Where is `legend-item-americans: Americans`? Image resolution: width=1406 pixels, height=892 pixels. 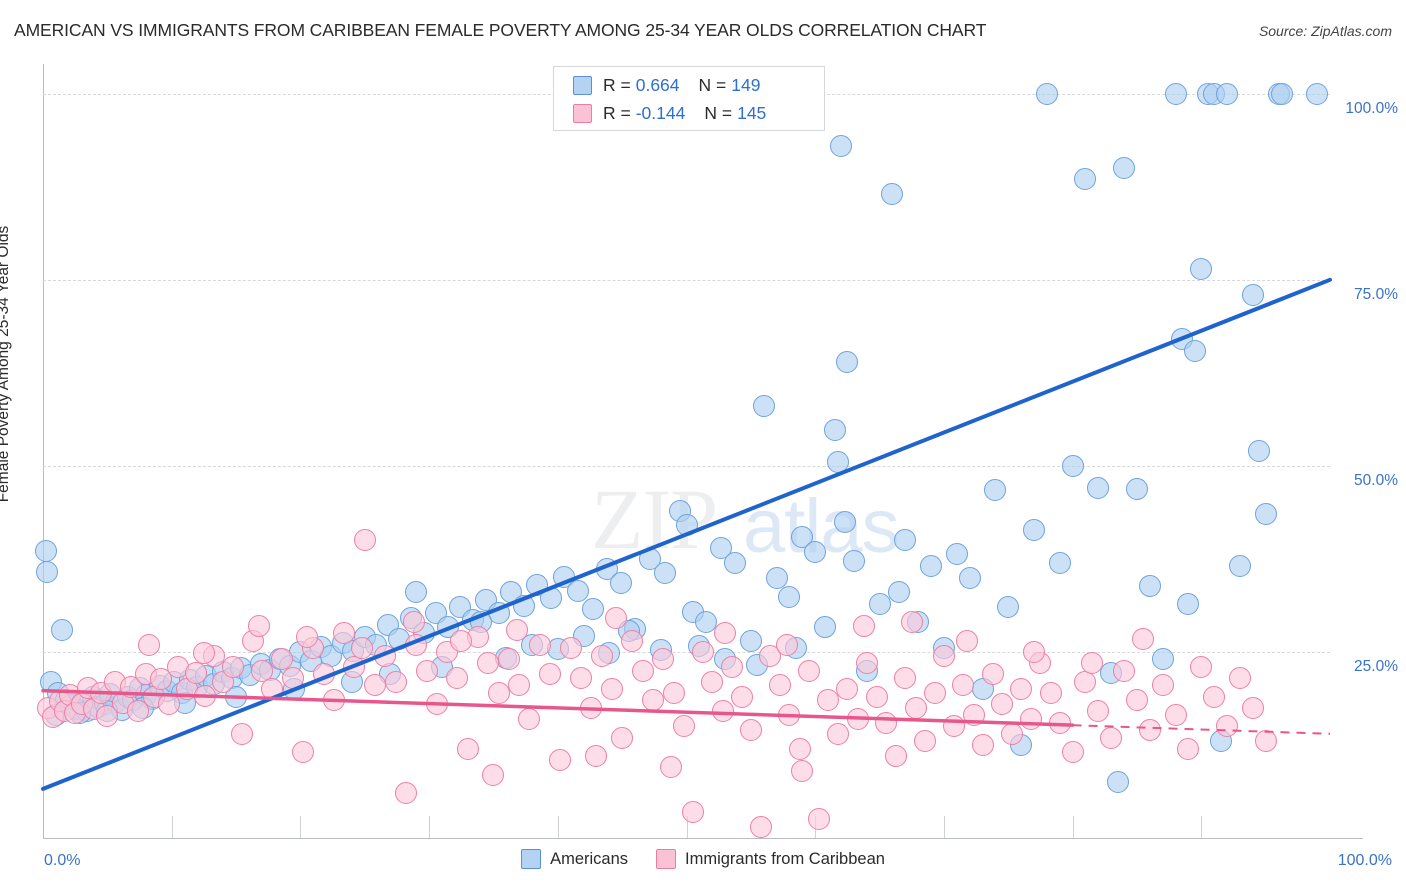
legend-item-americans: Americans is located at coordinates (574, 859).